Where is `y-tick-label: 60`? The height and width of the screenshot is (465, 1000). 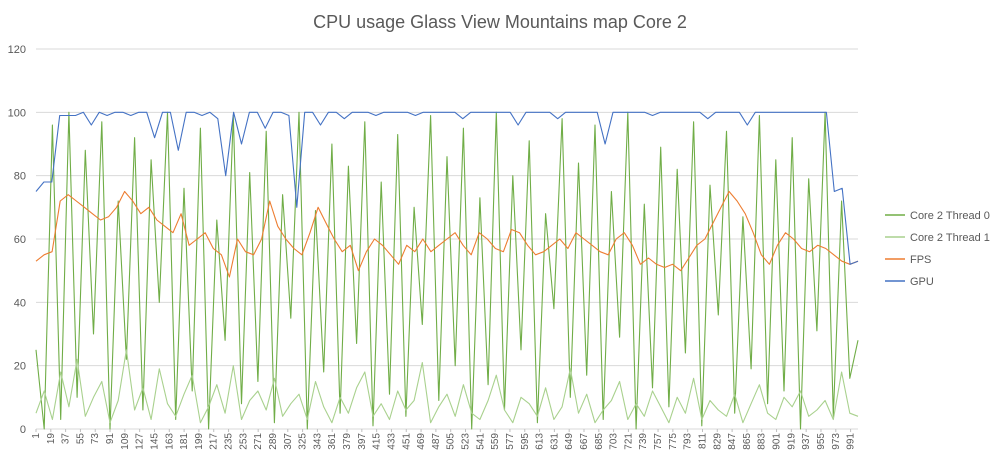
y-tick-label: 60 is located at coordinates (20, 240).